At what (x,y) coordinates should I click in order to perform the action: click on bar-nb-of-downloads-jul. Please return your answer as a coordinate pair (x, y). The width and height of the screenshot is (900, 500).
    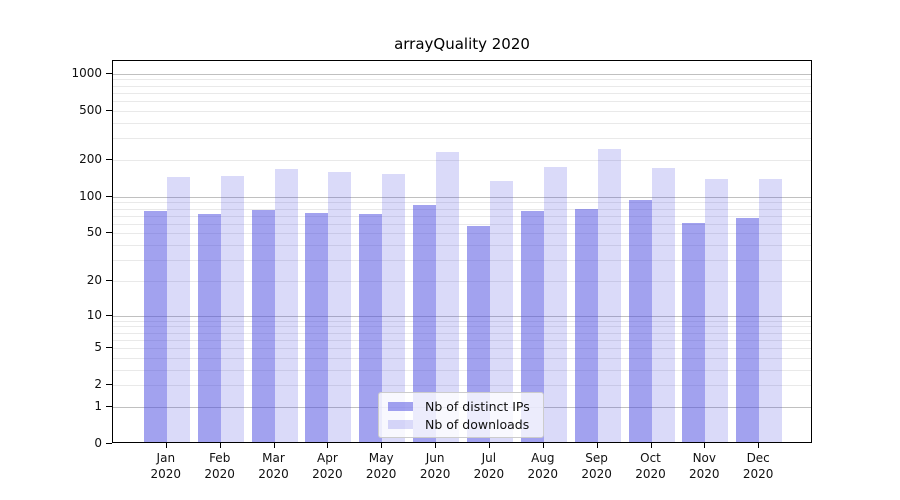
    Looking at the image, I should click on (501, 311).